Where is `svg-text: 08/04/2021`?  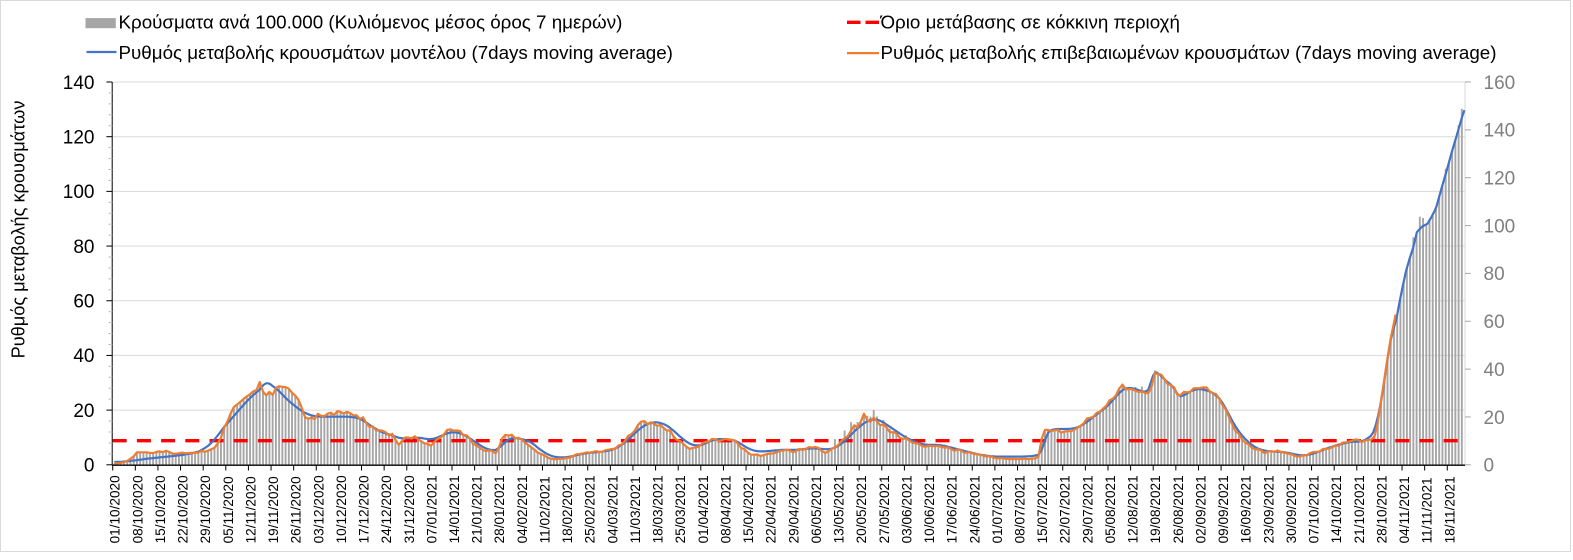 svg-text: 08/04/2021 is located at coordinates (725, 509).